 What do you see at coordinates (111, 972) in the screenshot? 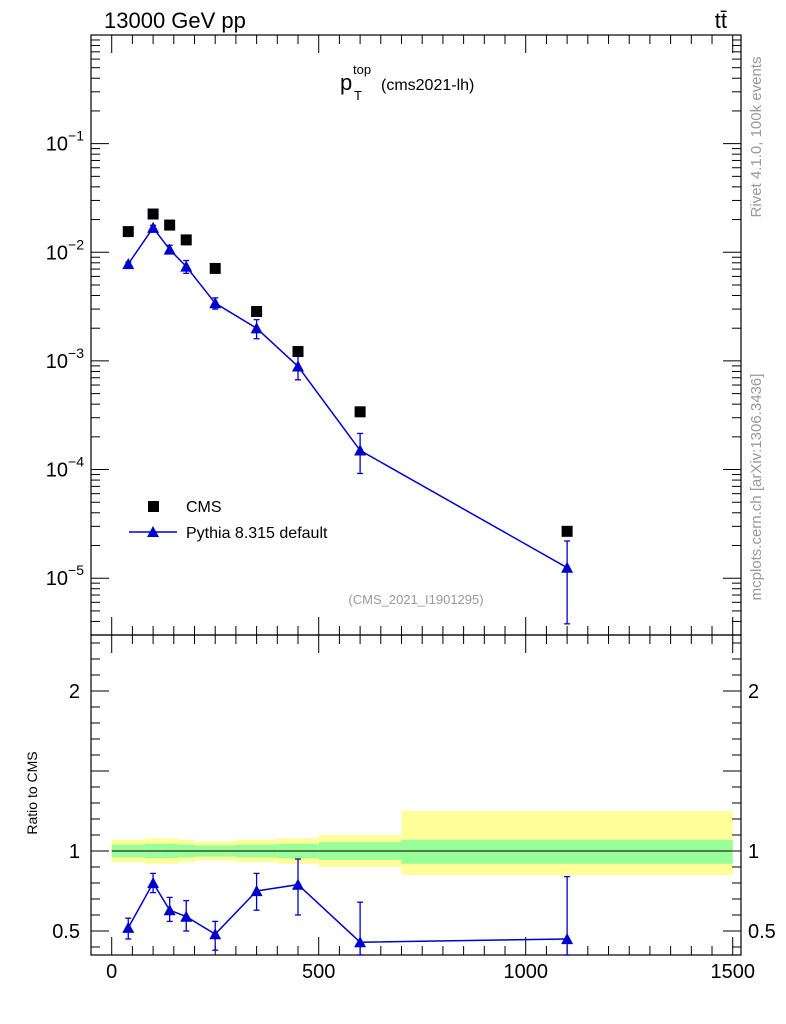
I see `xtick-label: 0` at bounding box center [111, 972].